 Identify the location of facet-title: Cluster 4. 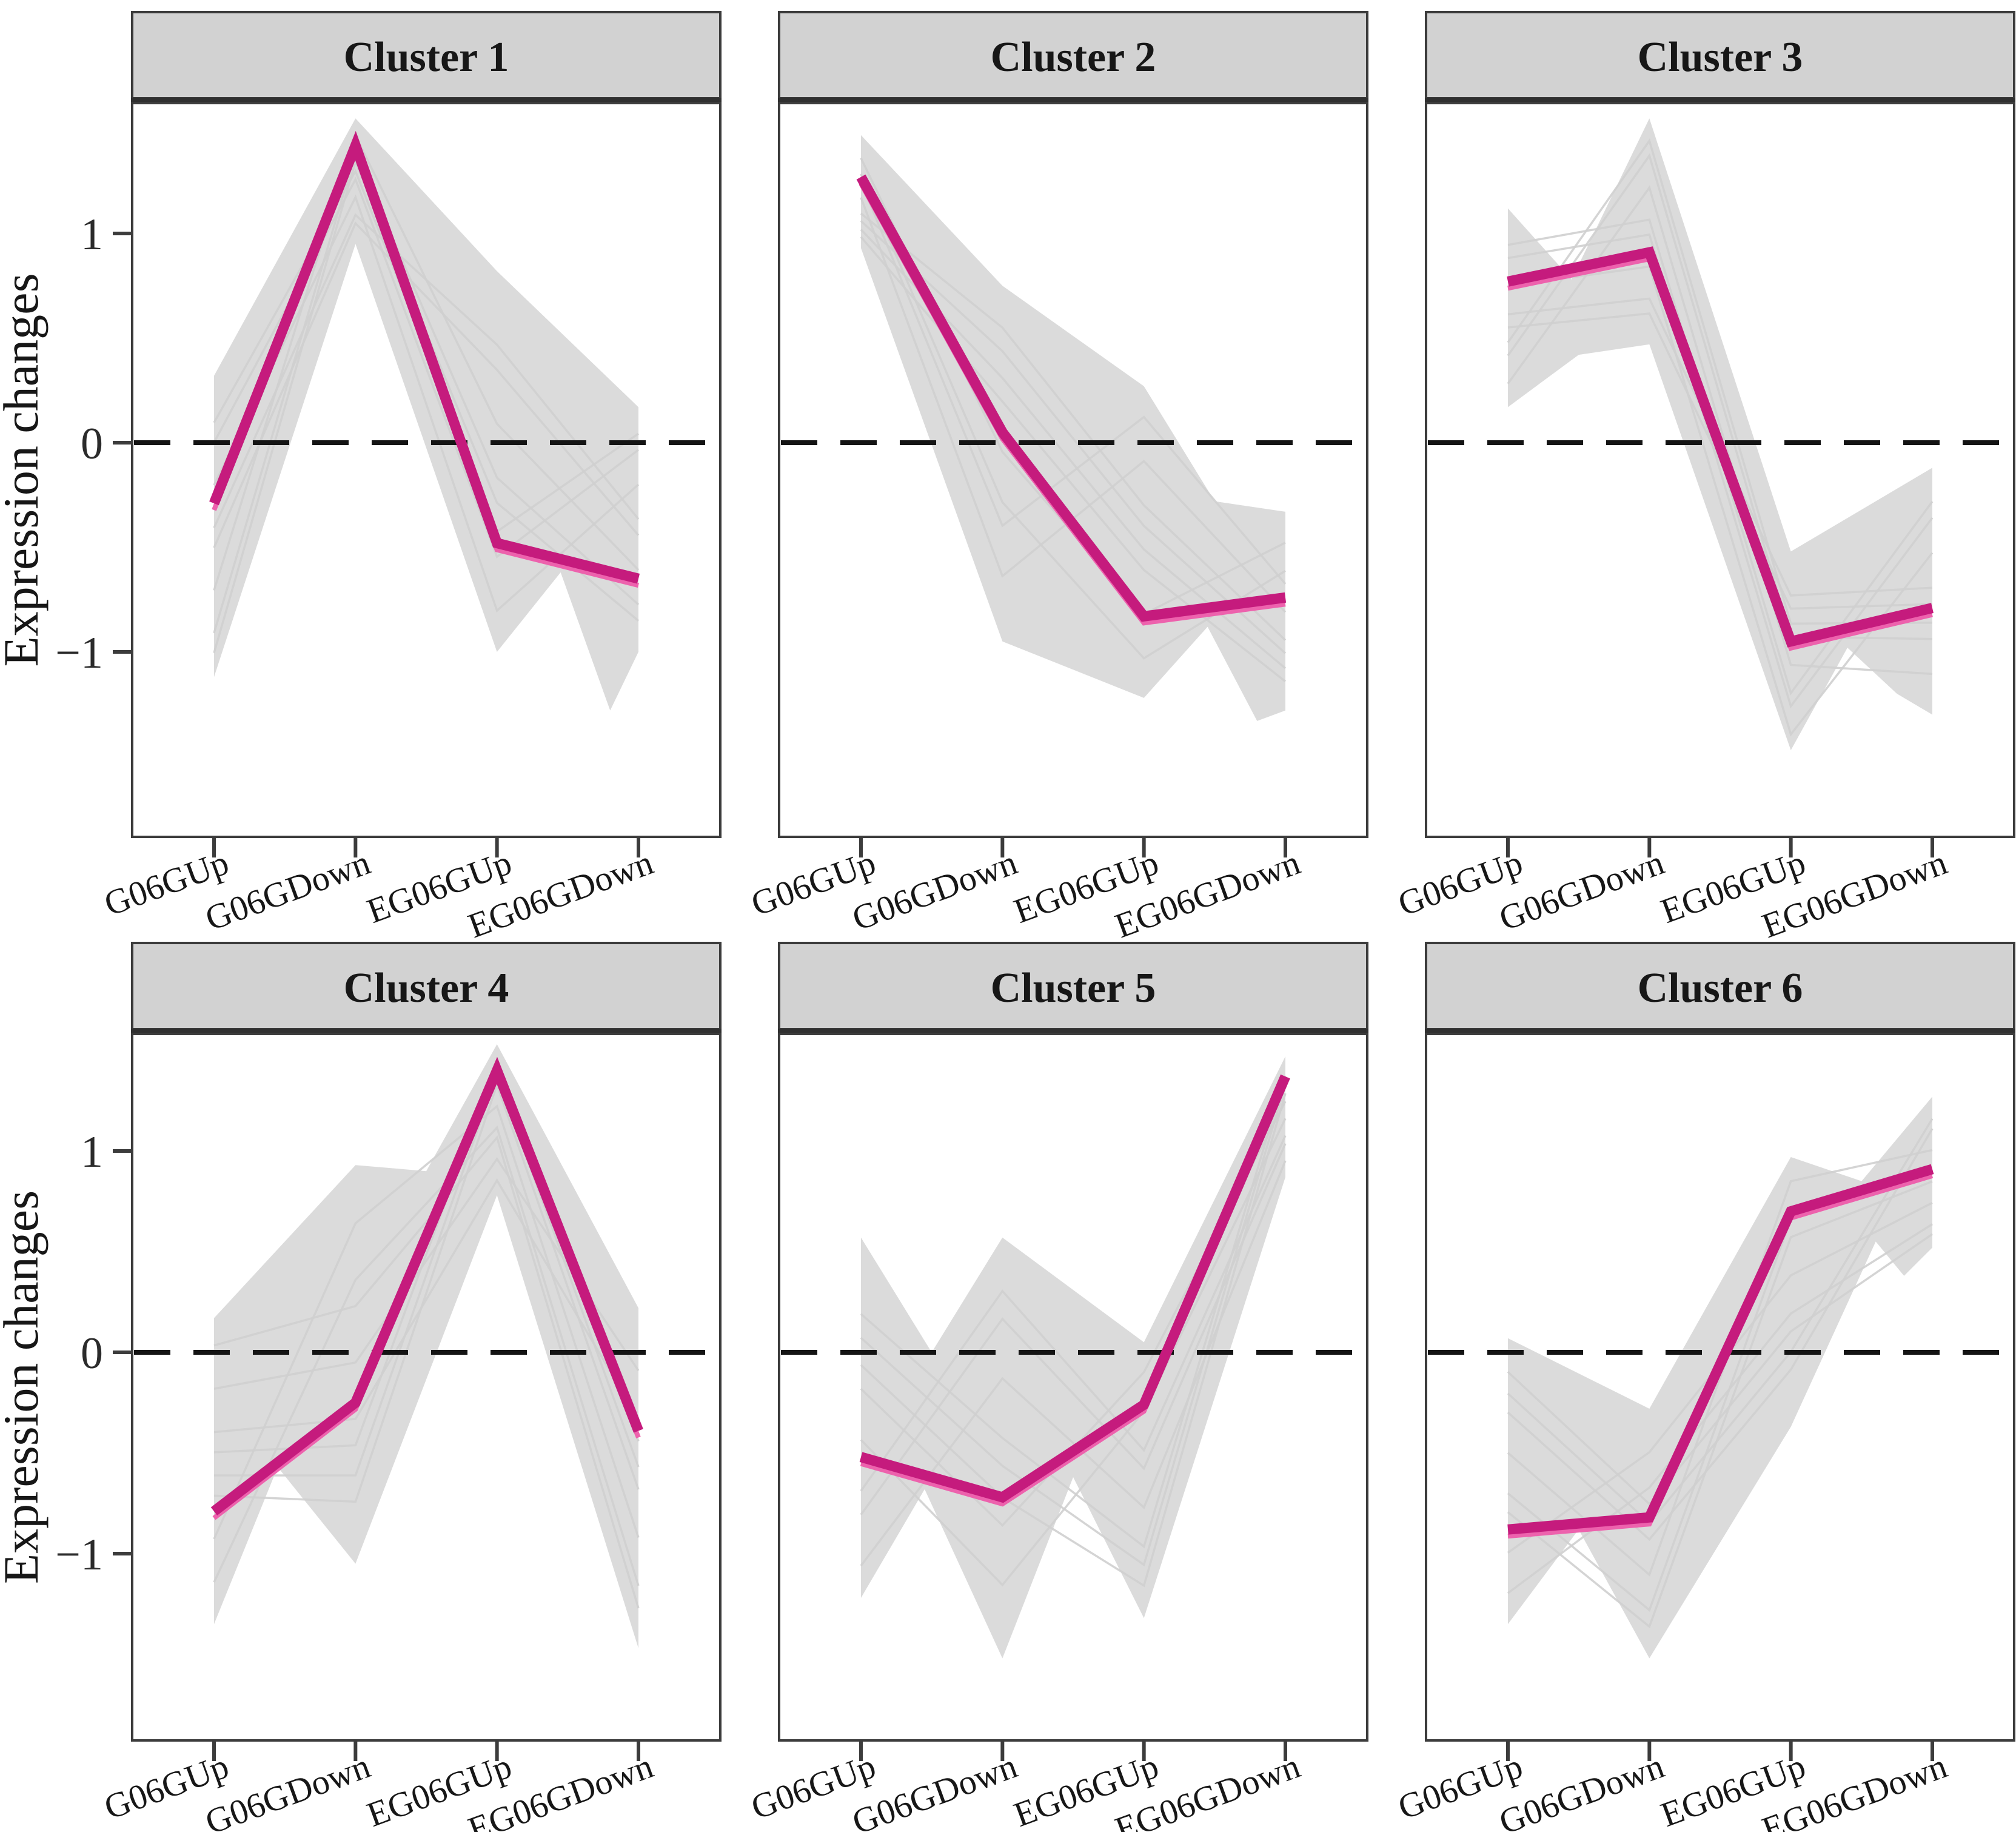
(427, 988).